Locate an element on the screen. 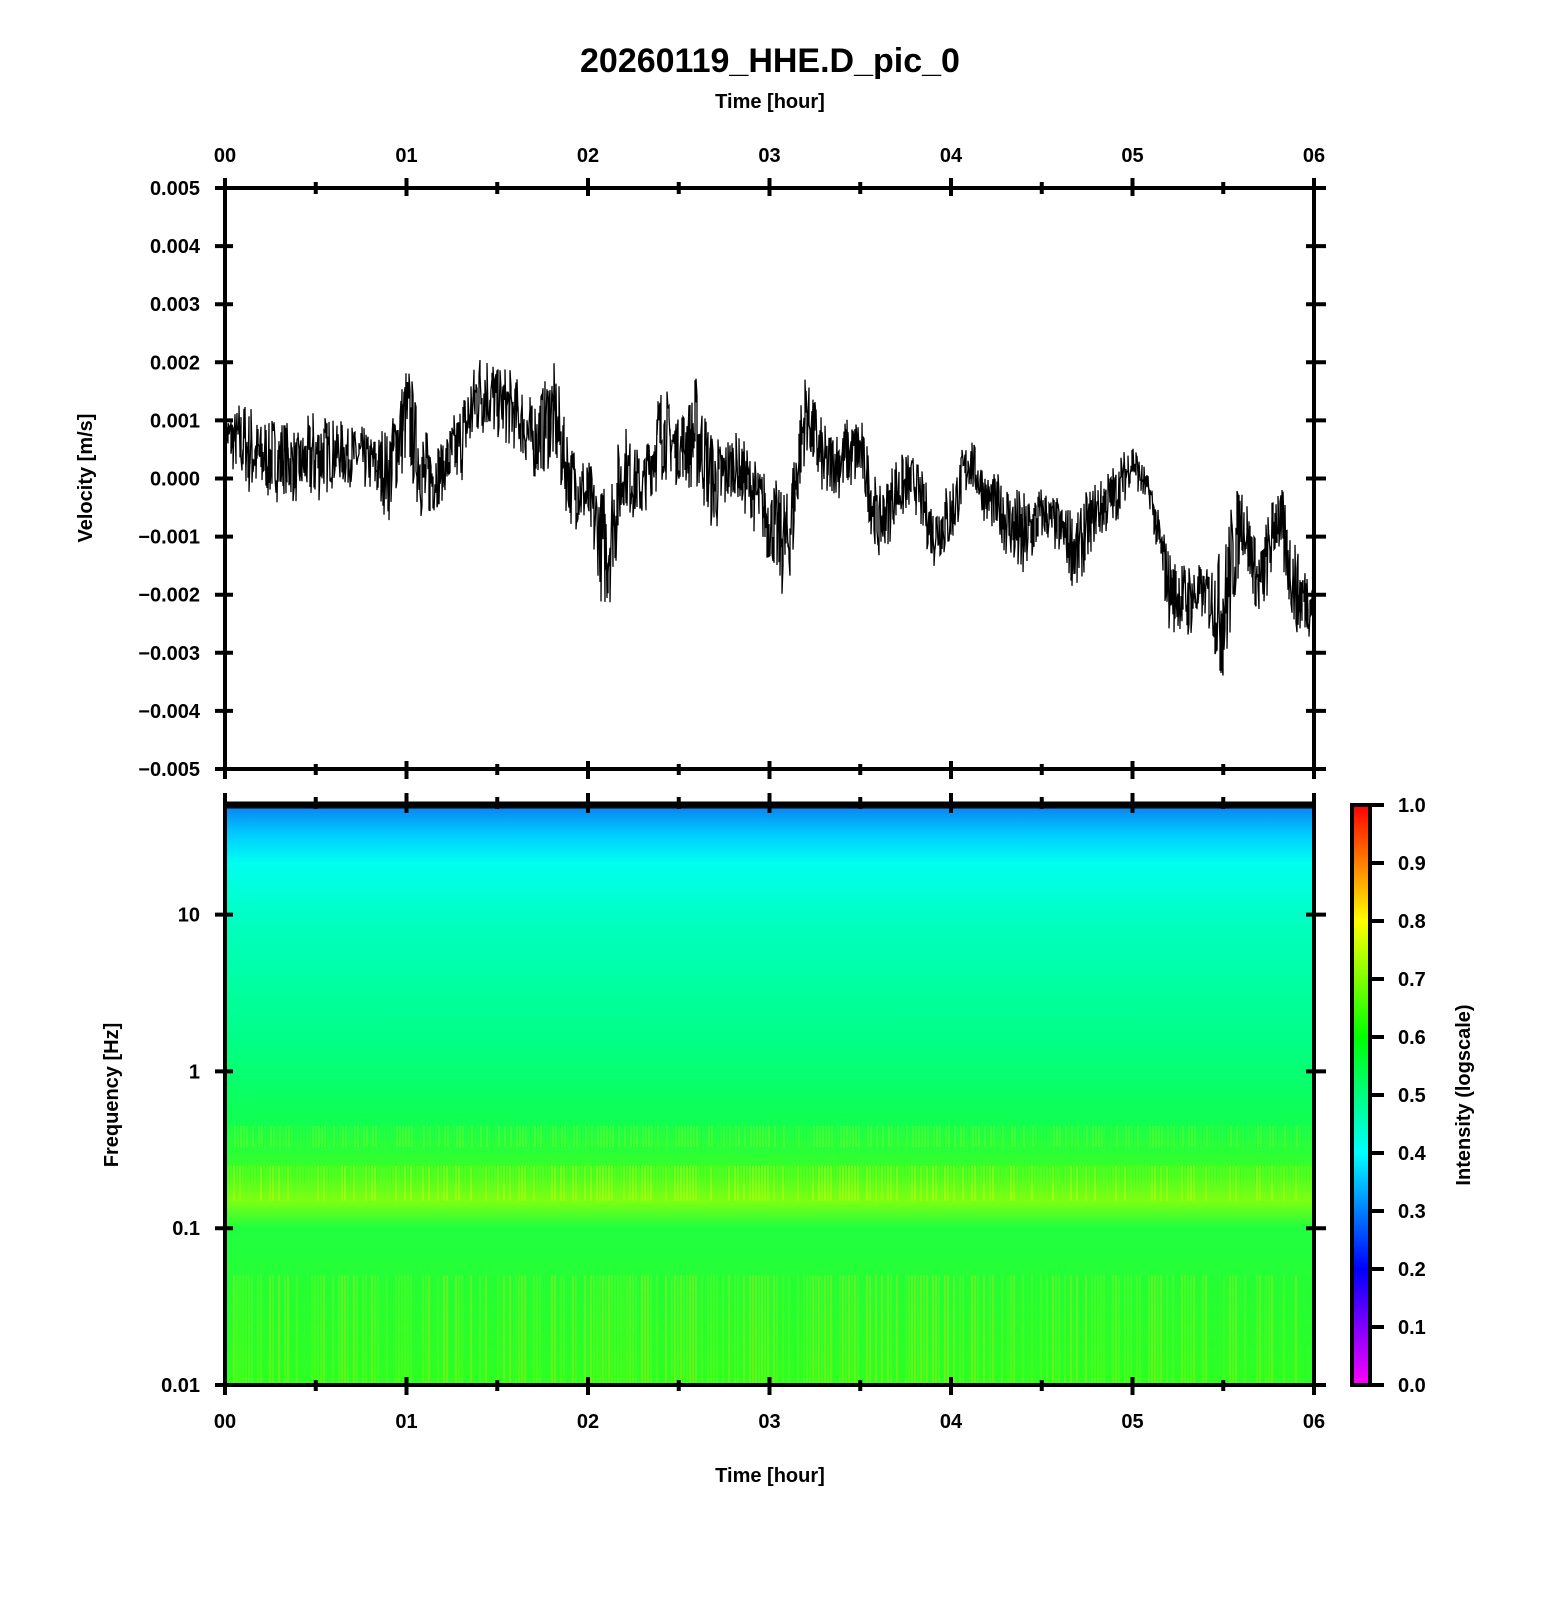 This screenshot has height=1600, width=1556. colorbar-axis: 1.0 0.9 0.8 0.7 0.6 0.5 0.4 0.3 0.2 0.1 0.0 is located at coordinates (1397, 1096).